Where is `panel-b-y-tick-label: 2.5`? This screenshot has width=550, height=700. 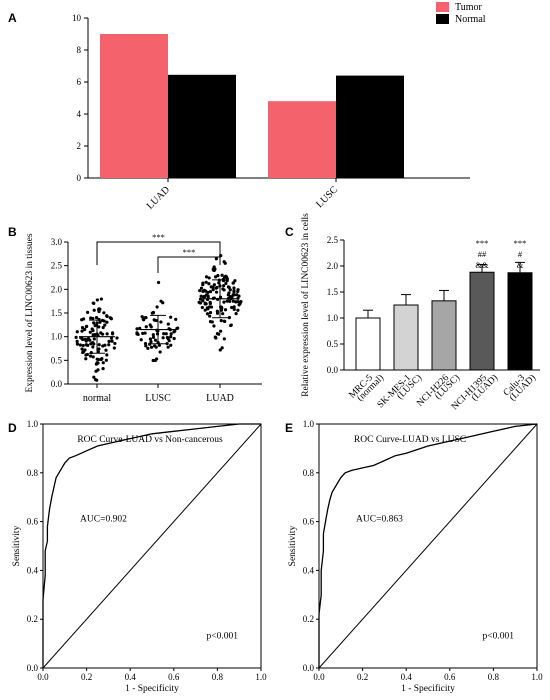
panel-b-y-tick-label: 2.5 is located at coordinates (57, 266).